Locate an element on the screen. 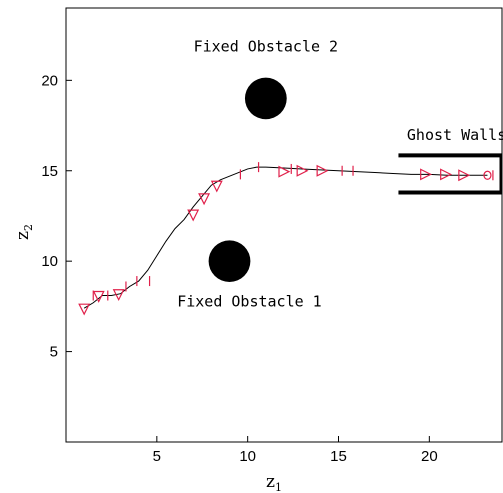  annotation-label: Fixed Obstacle 2 is located at coordinates (266, 46).